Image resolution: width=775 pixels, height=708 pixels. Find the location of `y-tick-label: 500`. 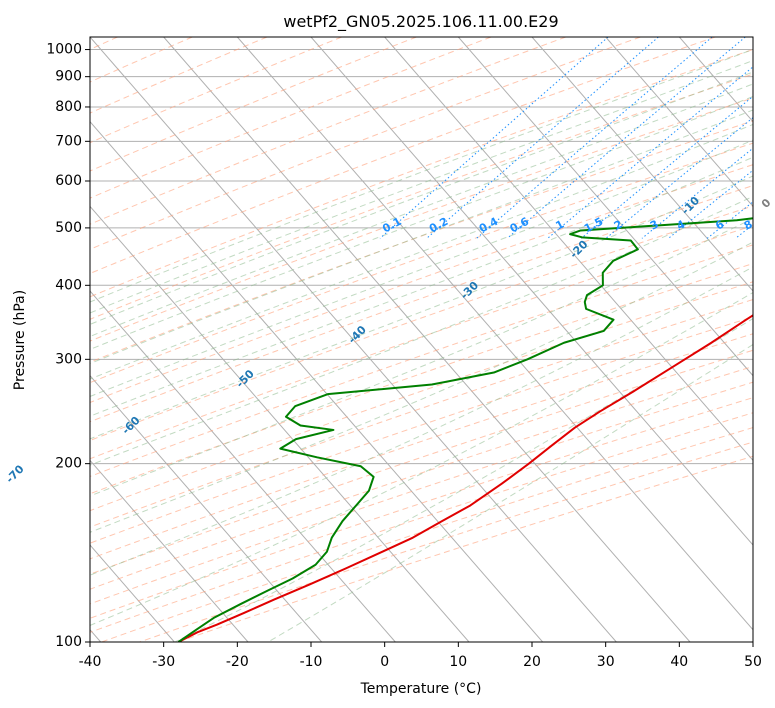

y-tick-label: 500 is located at coordinates (68, 228).